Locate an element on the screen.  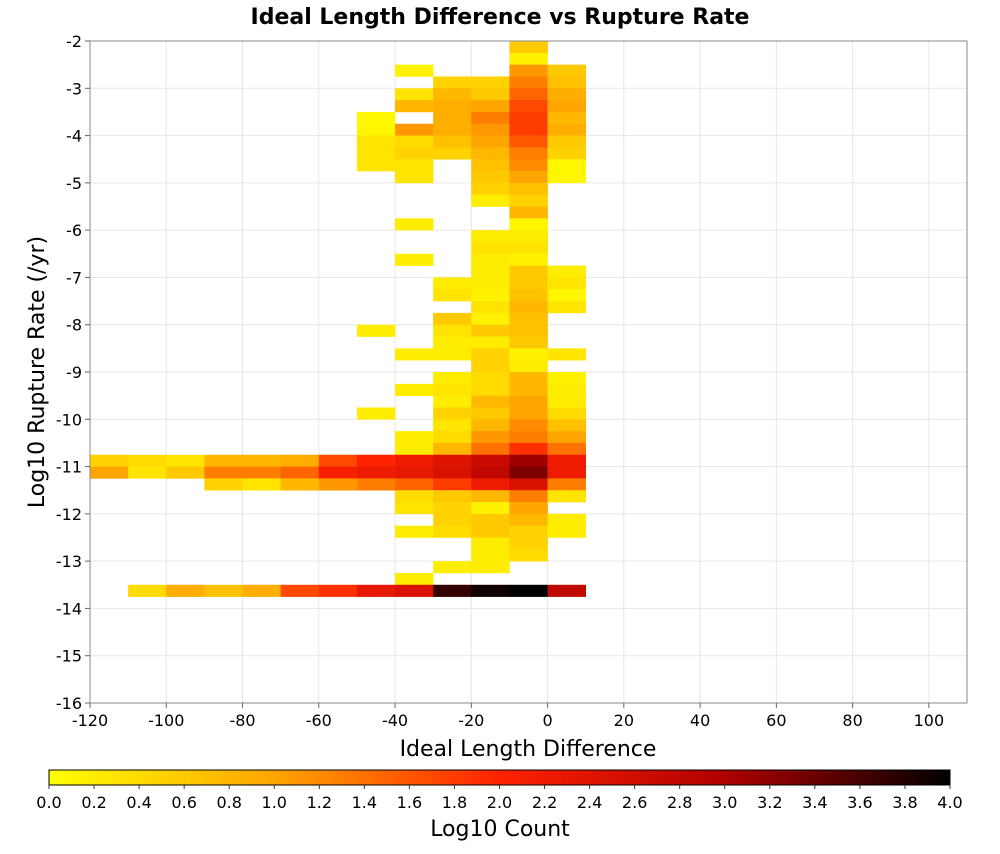
y-axis-label: Log10 Rupture Rate (/yr) is located at coordinates (37, 372).